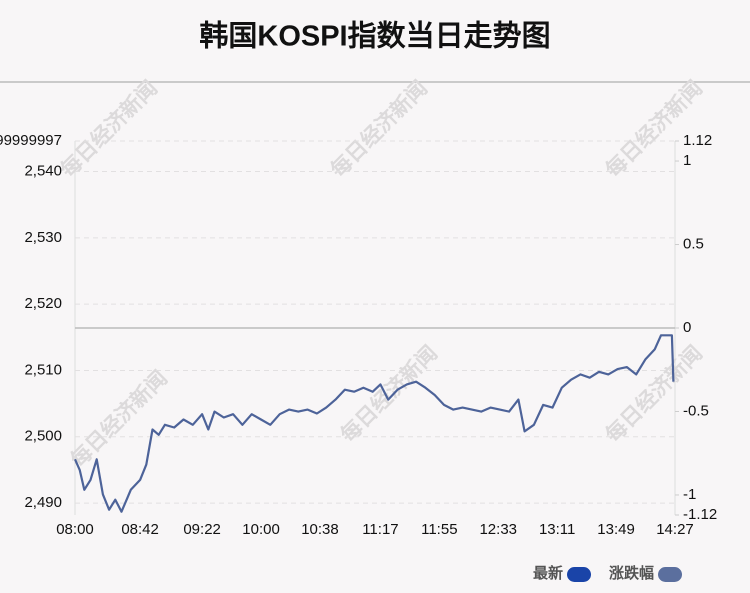 The width and height of the screenshot is (750, 593). What do you see at coordinates (616, 529) in the screenshot?
I see `x-tick-label: 13:49` at bounding box center [616, 529].